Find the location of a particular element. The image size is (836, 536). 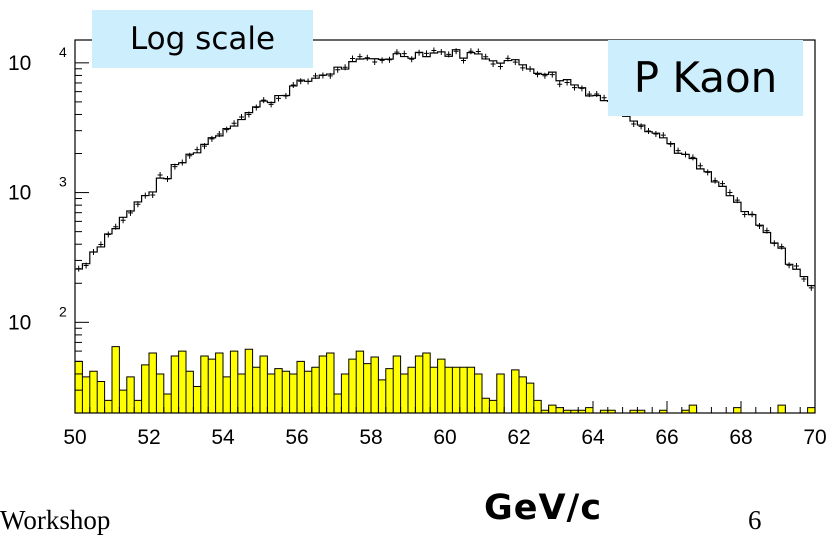

p-kaon-callout: P Kaon is located at coordinates (705, 78).